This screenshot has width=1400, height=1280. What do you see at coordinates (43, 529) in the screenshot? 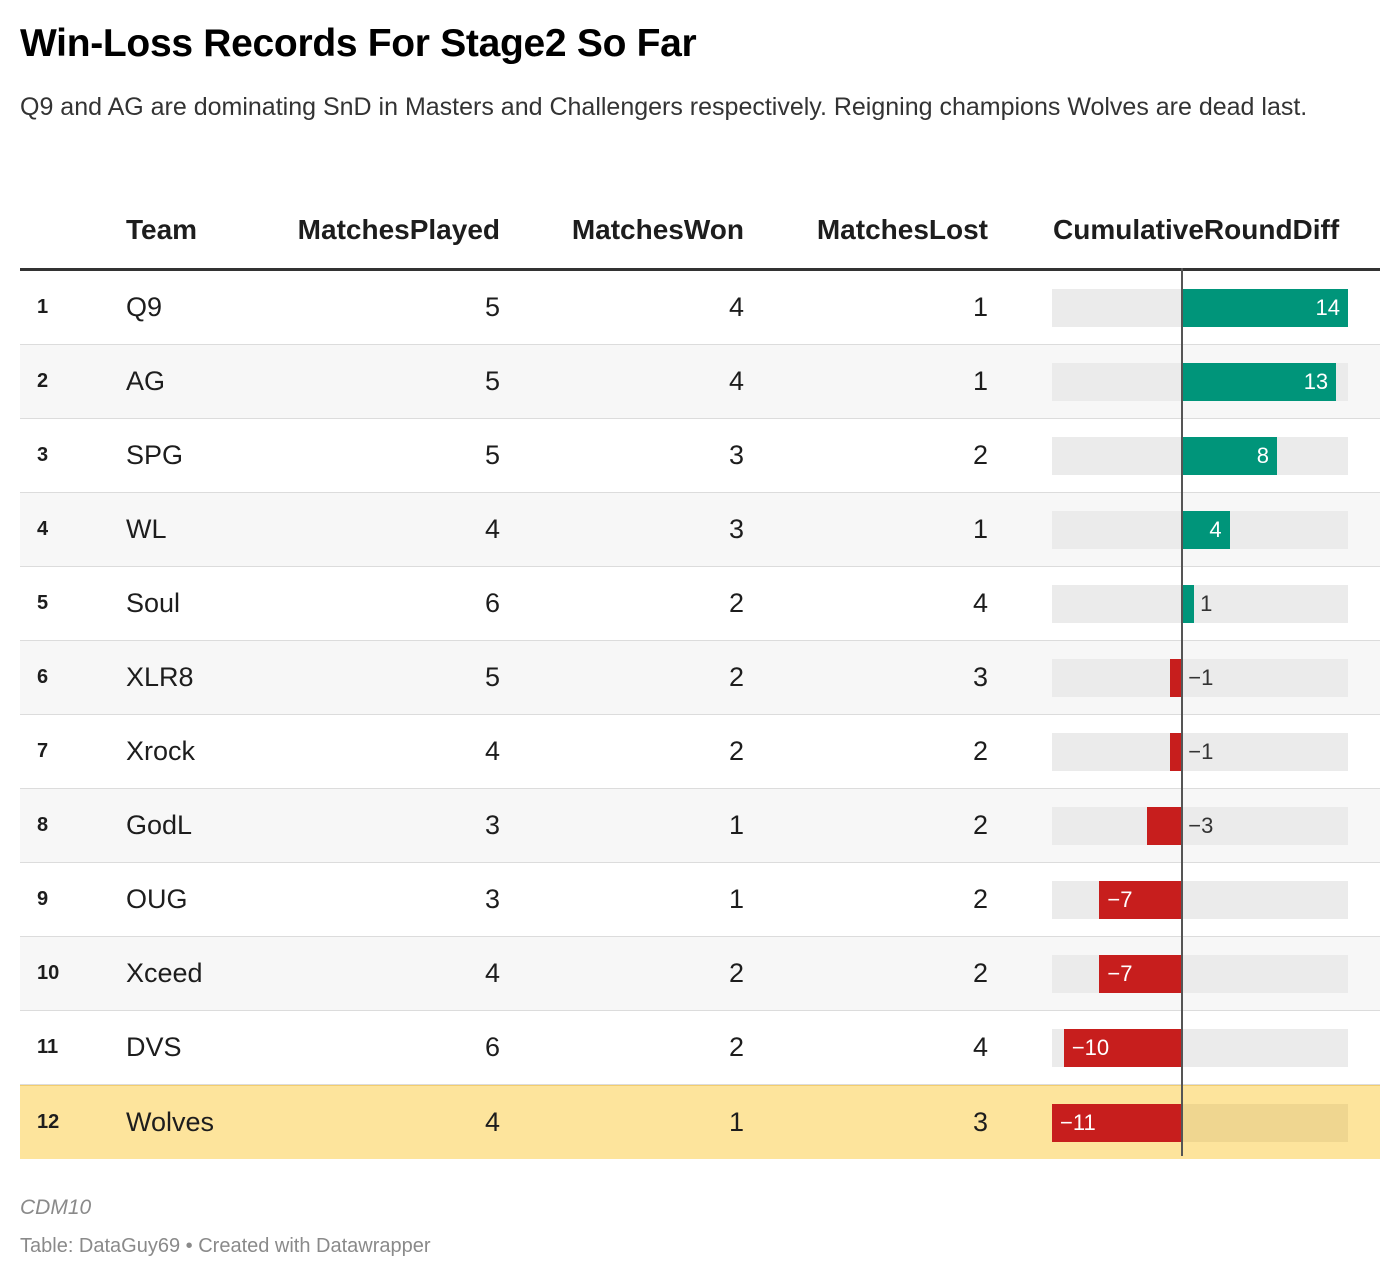
I see `rank-cell: 4` at bounding box center [43, 529].